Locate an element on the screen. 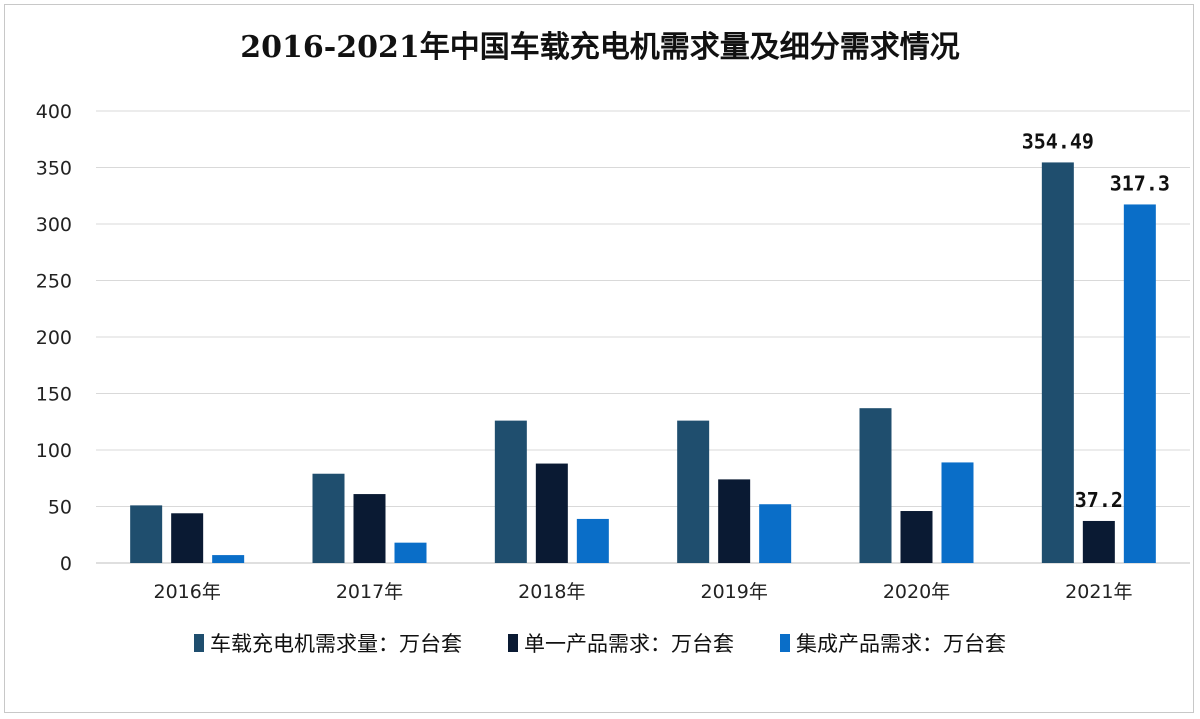 Image resolution: width=1200 pixels, height=719 pixels. y-tick-label: 50 is located at coordinates (60, 508).